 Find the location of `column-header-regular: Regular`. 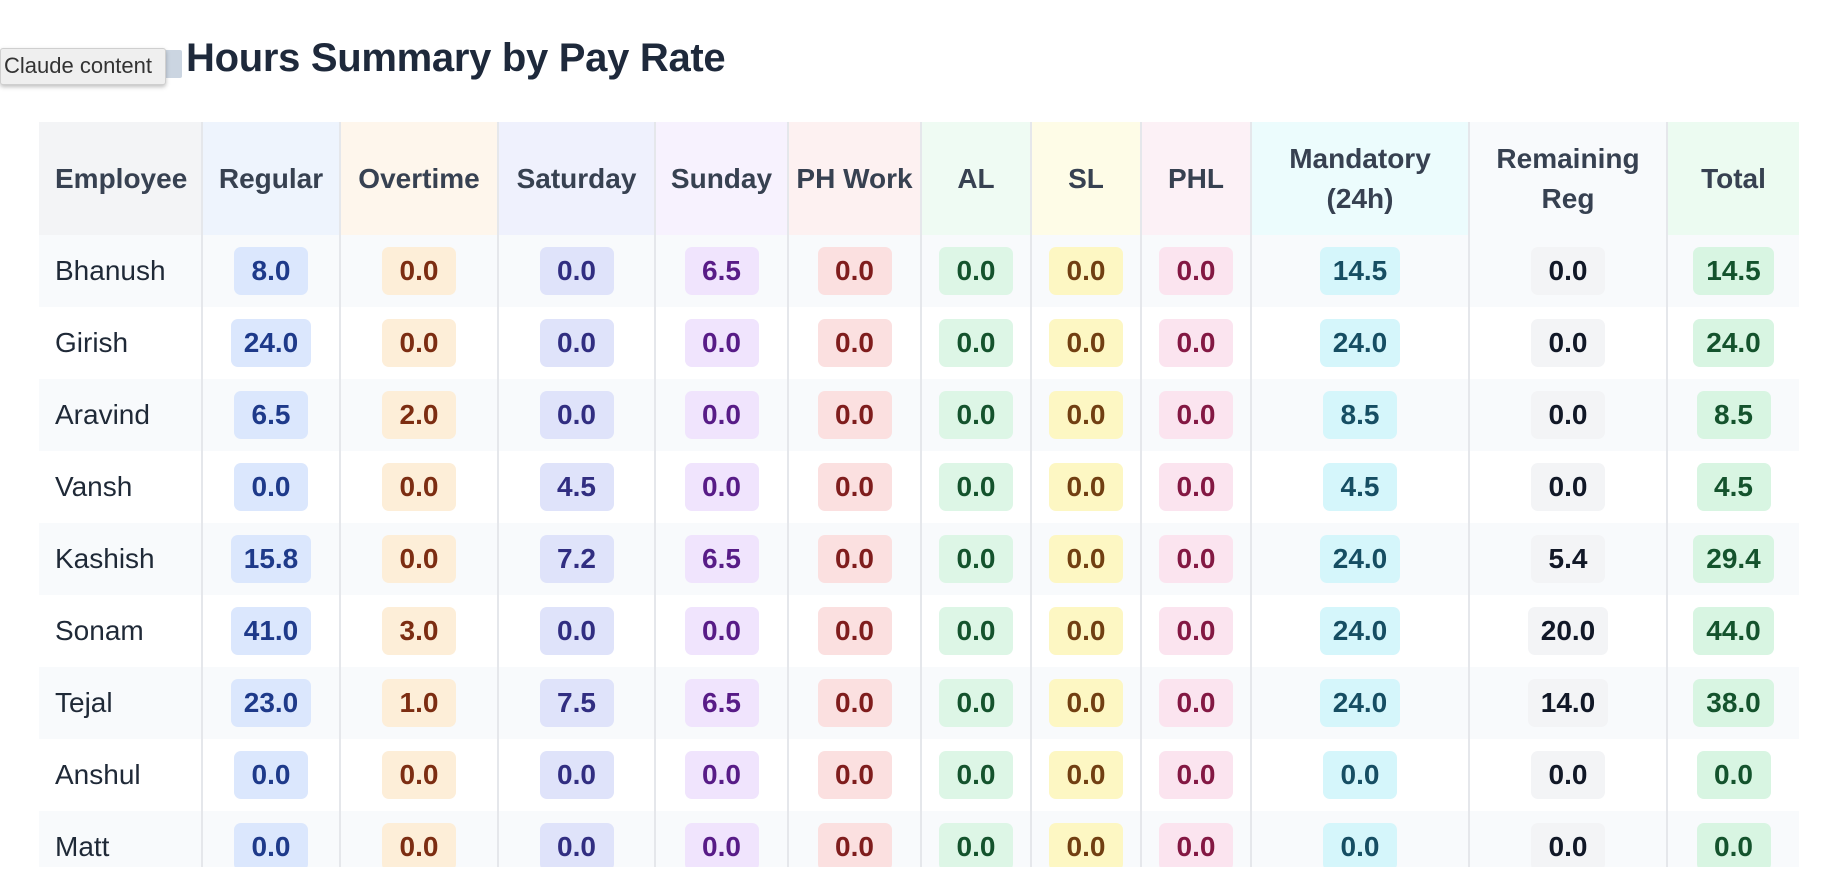

column-header-regular: Regular is located at coordinates (270, 178).